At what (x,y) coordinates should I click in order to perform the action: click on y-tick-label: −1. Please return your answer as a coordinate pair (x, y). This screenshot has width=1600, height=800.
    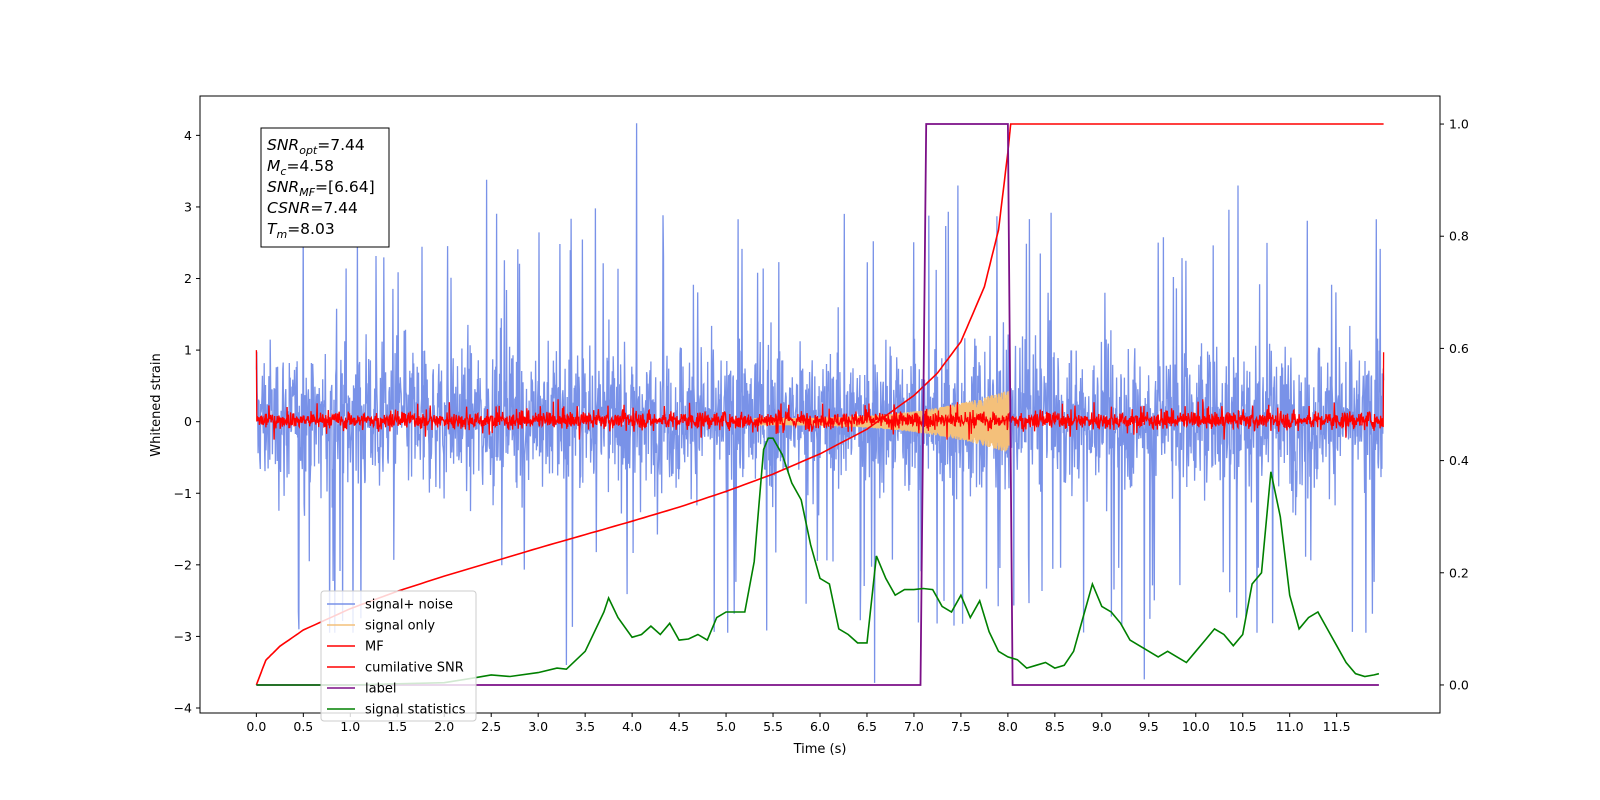
    Looking at the image, I should click on (183, 493).